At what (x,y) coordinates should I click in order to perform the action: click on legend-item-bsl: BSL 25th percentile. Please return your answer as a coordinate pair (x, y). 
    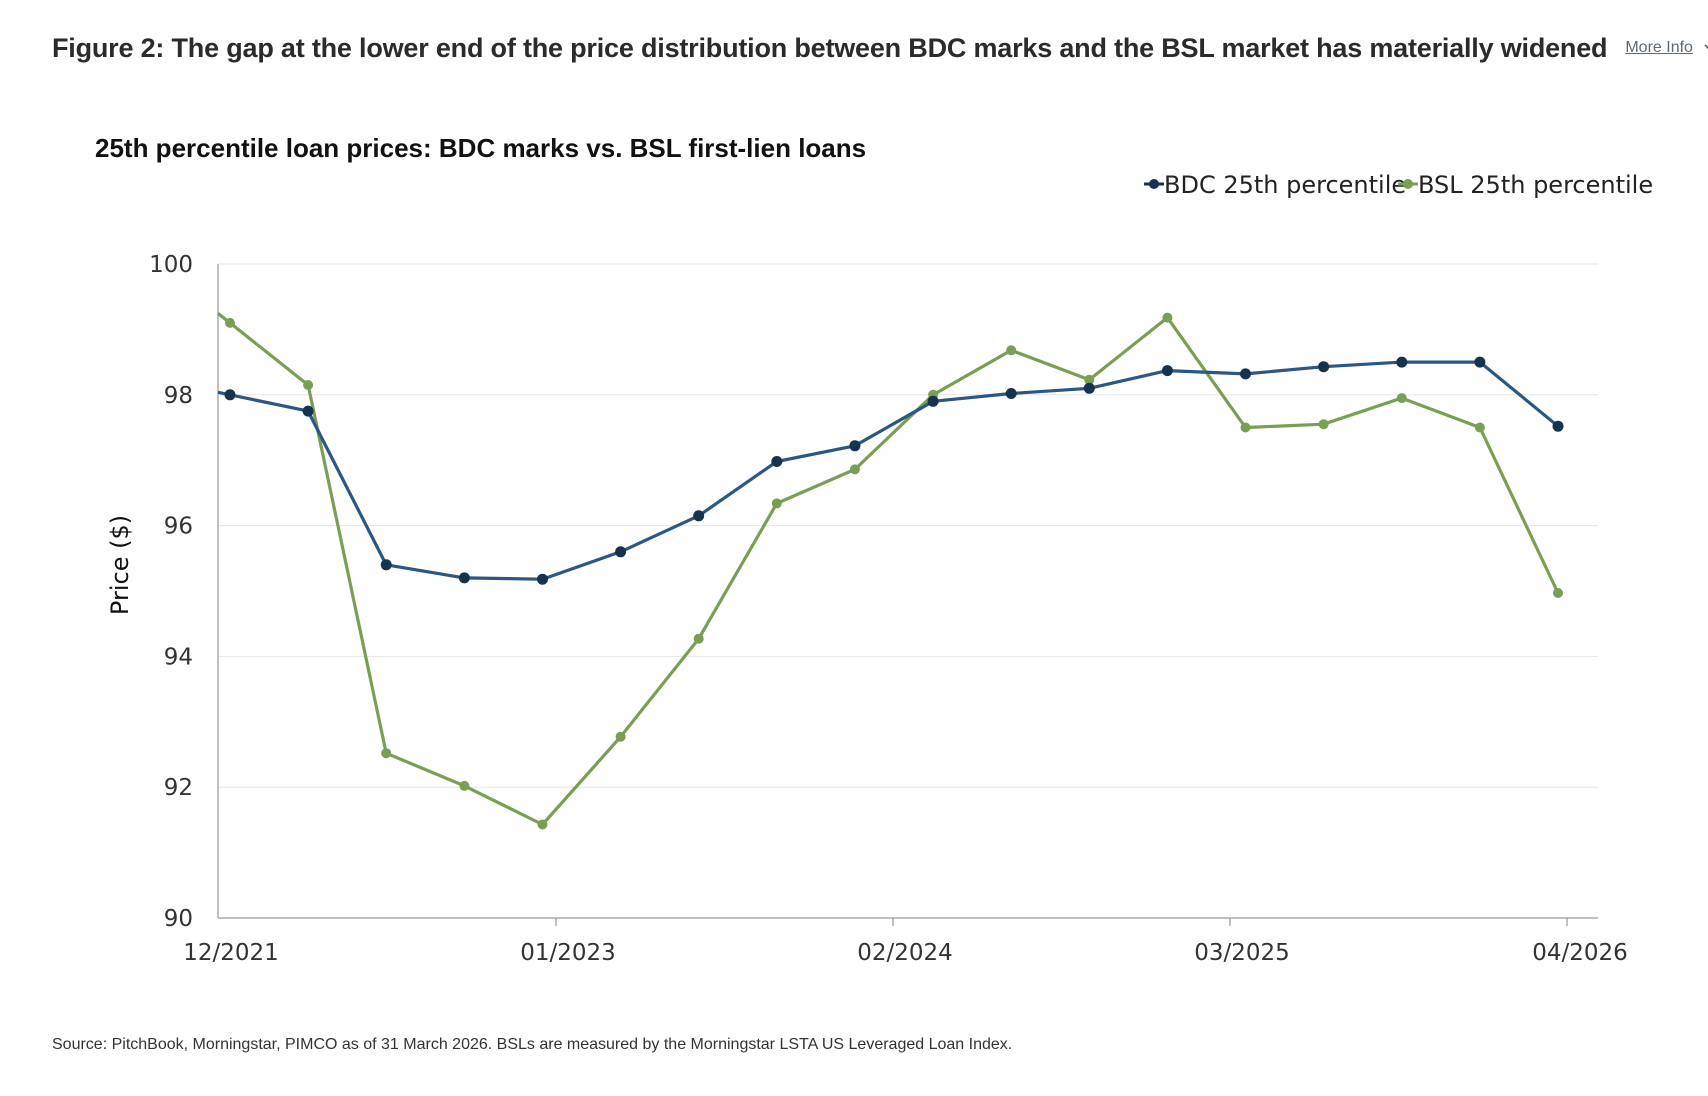
    Looking at the image, I should click on (1525, 185).